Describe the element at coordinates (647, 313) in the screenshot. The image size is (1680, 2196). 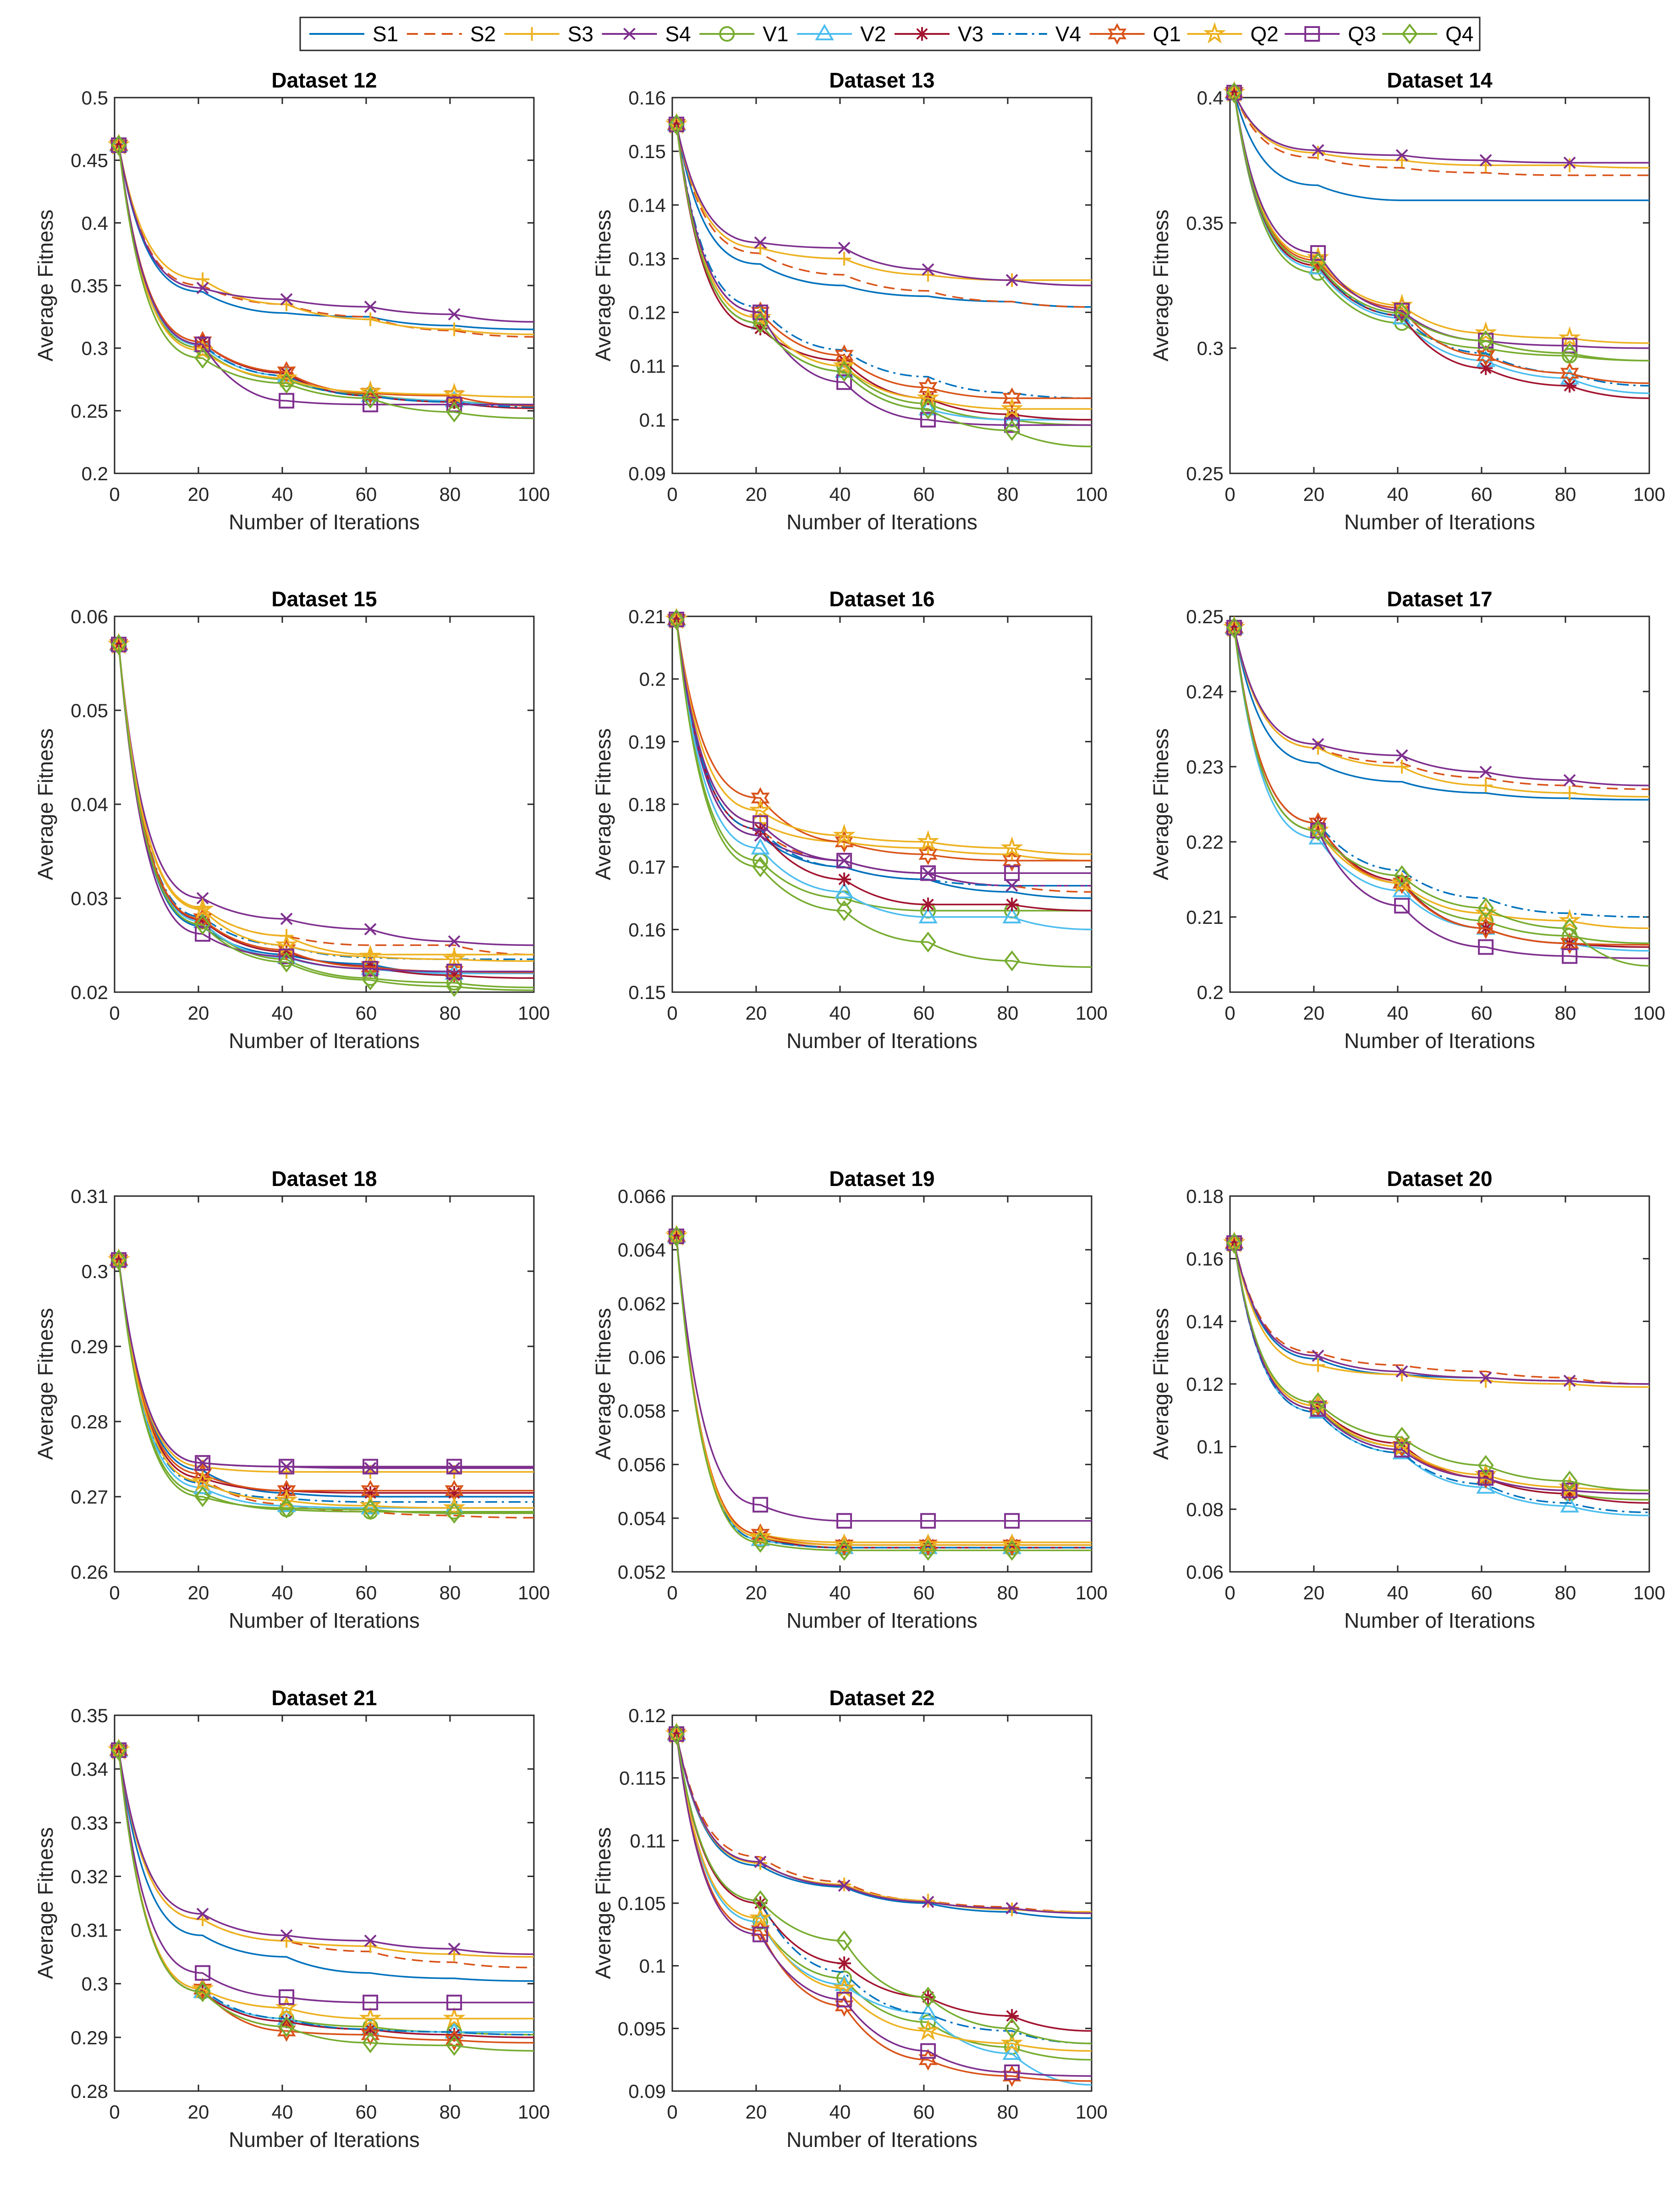
I see `y-tick-label: 0.12` at that location.